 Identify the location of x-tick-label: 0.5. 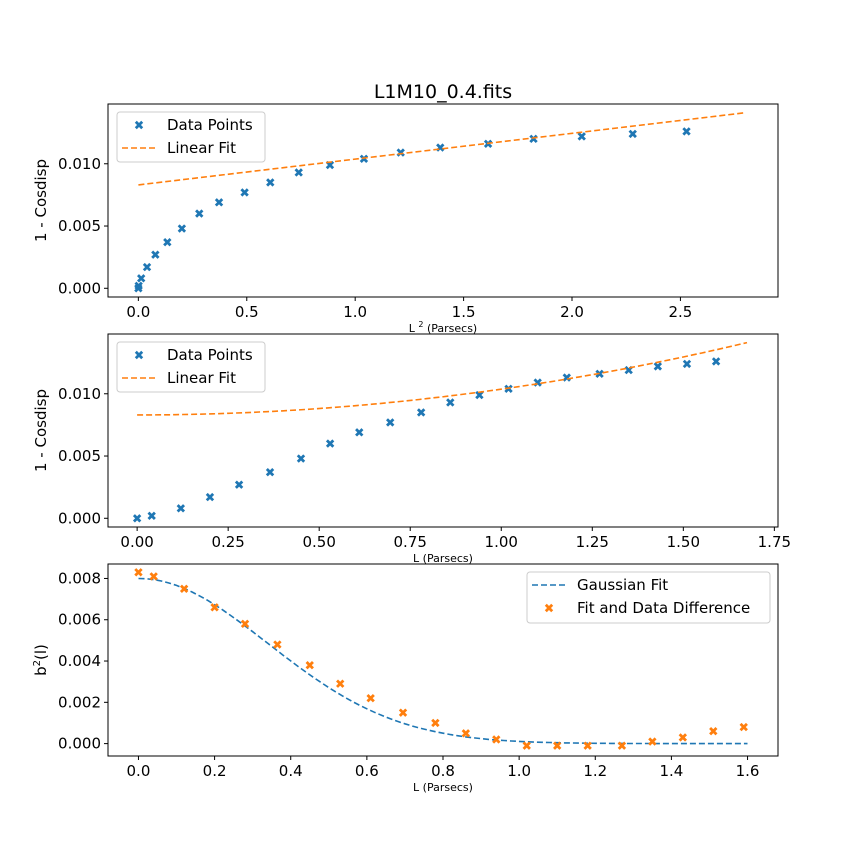
(247, 312).